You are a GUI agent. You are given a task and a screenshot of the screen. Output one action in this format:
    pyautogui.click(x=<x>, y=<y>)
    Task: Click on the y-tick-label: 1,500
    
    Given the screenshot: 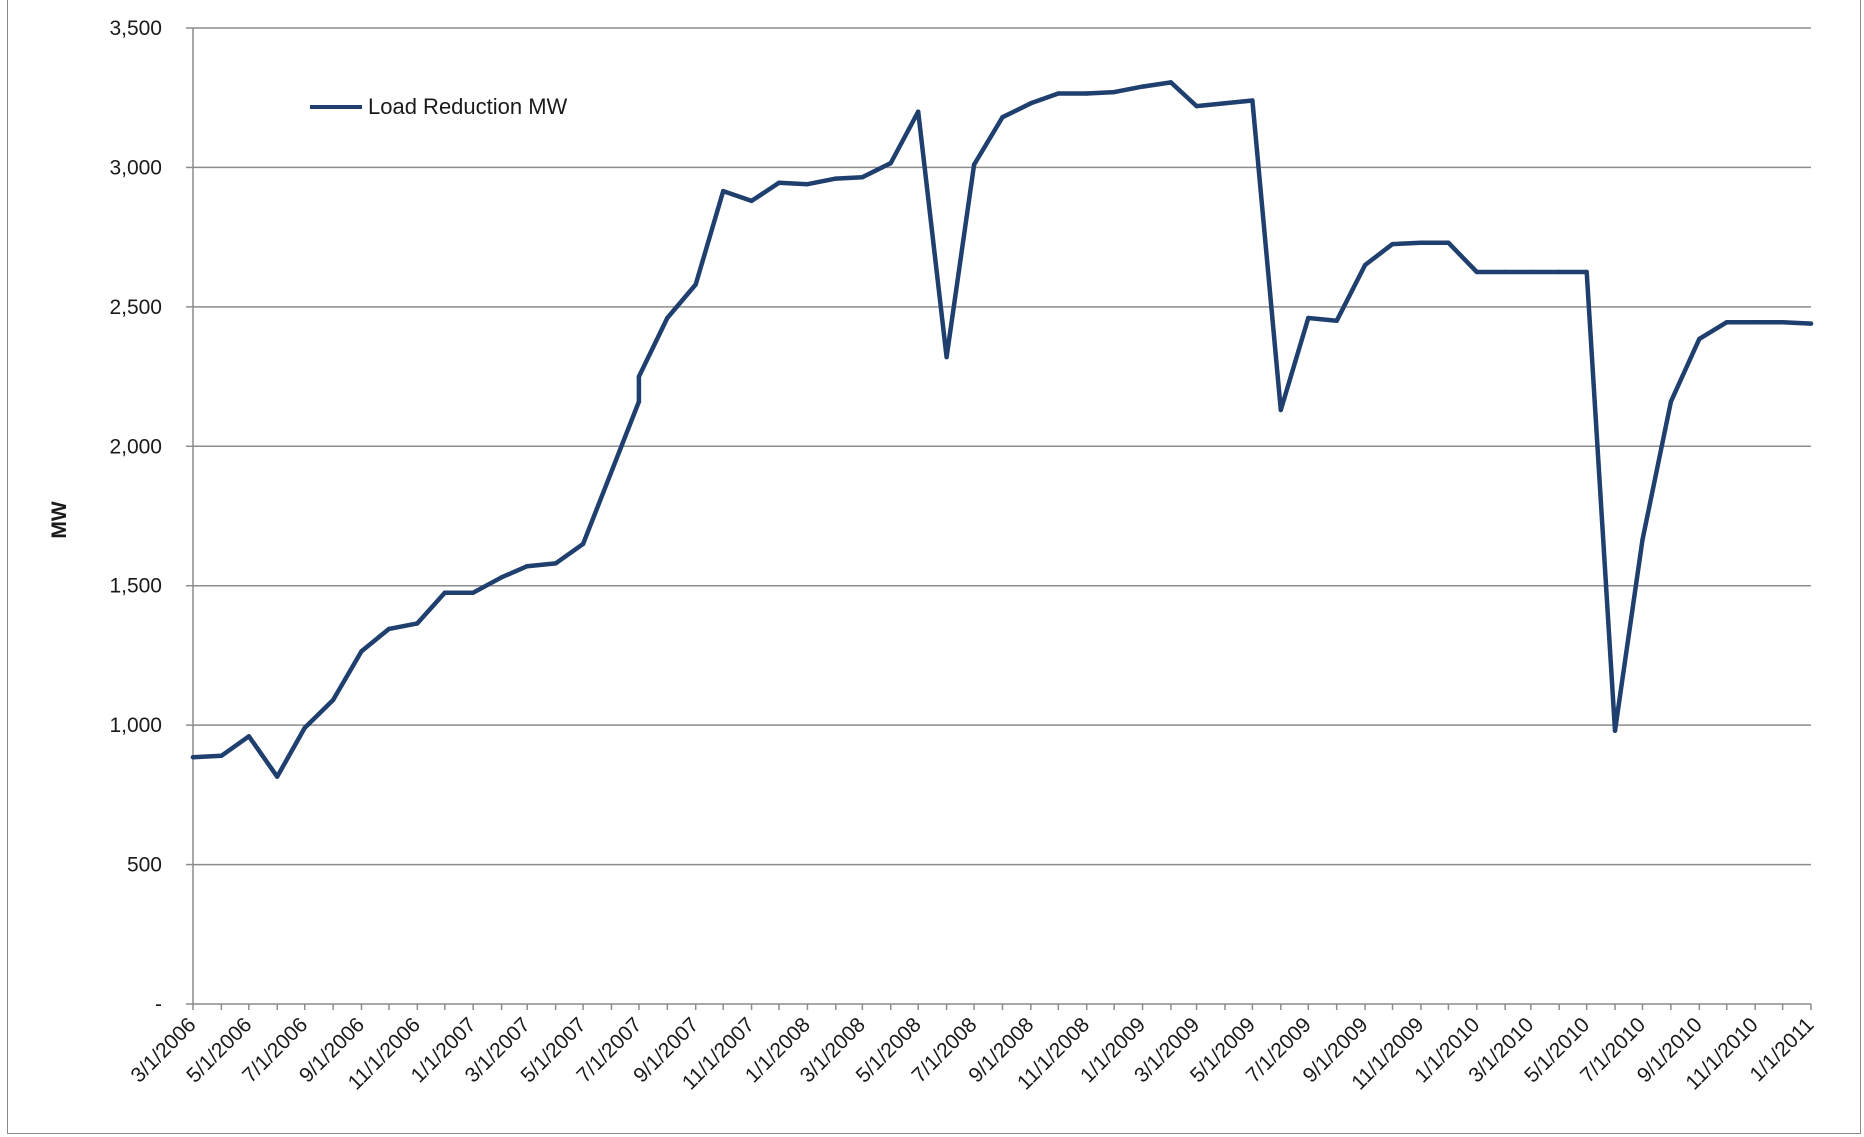 What is the action you would take?
    pyautogui.click(x=135, y=586)
    